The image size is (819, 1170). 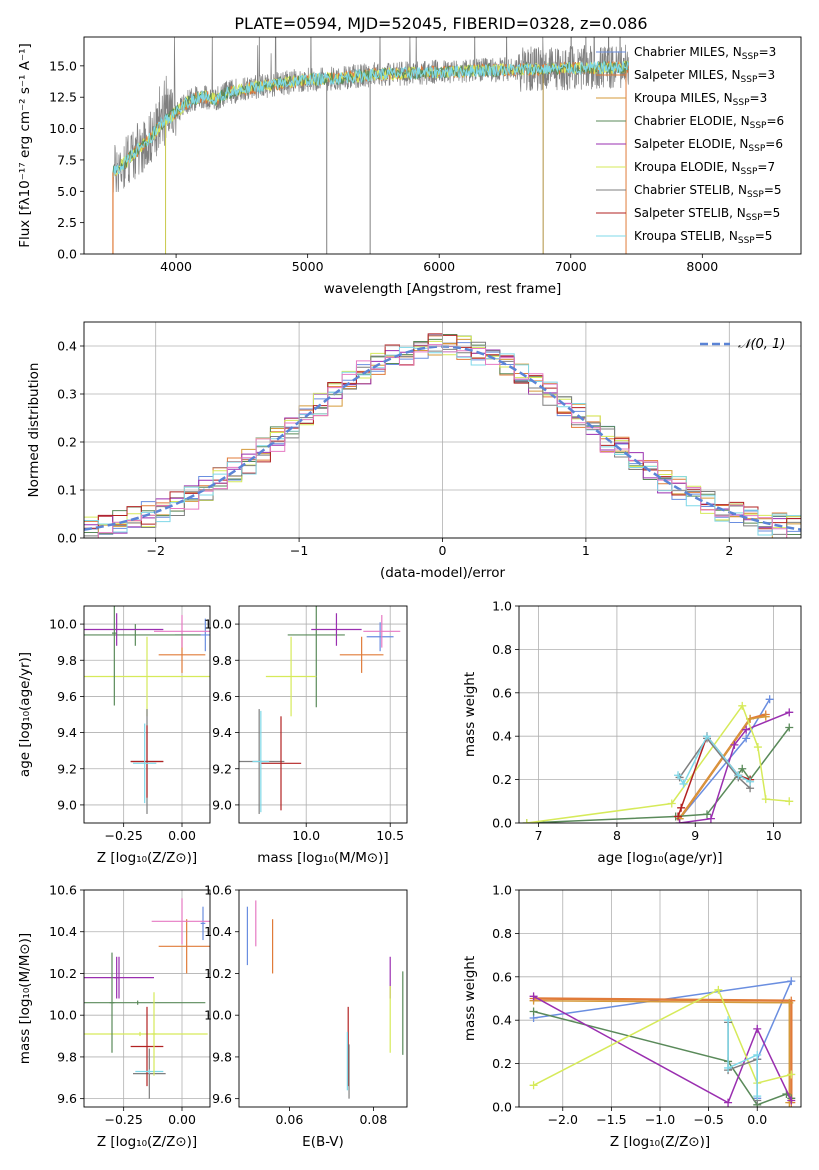 What do you see at coordinates (611, 1119) in the screenshot?
I see `x-tick-label: −1.5` at bounding box center [611, 1119].